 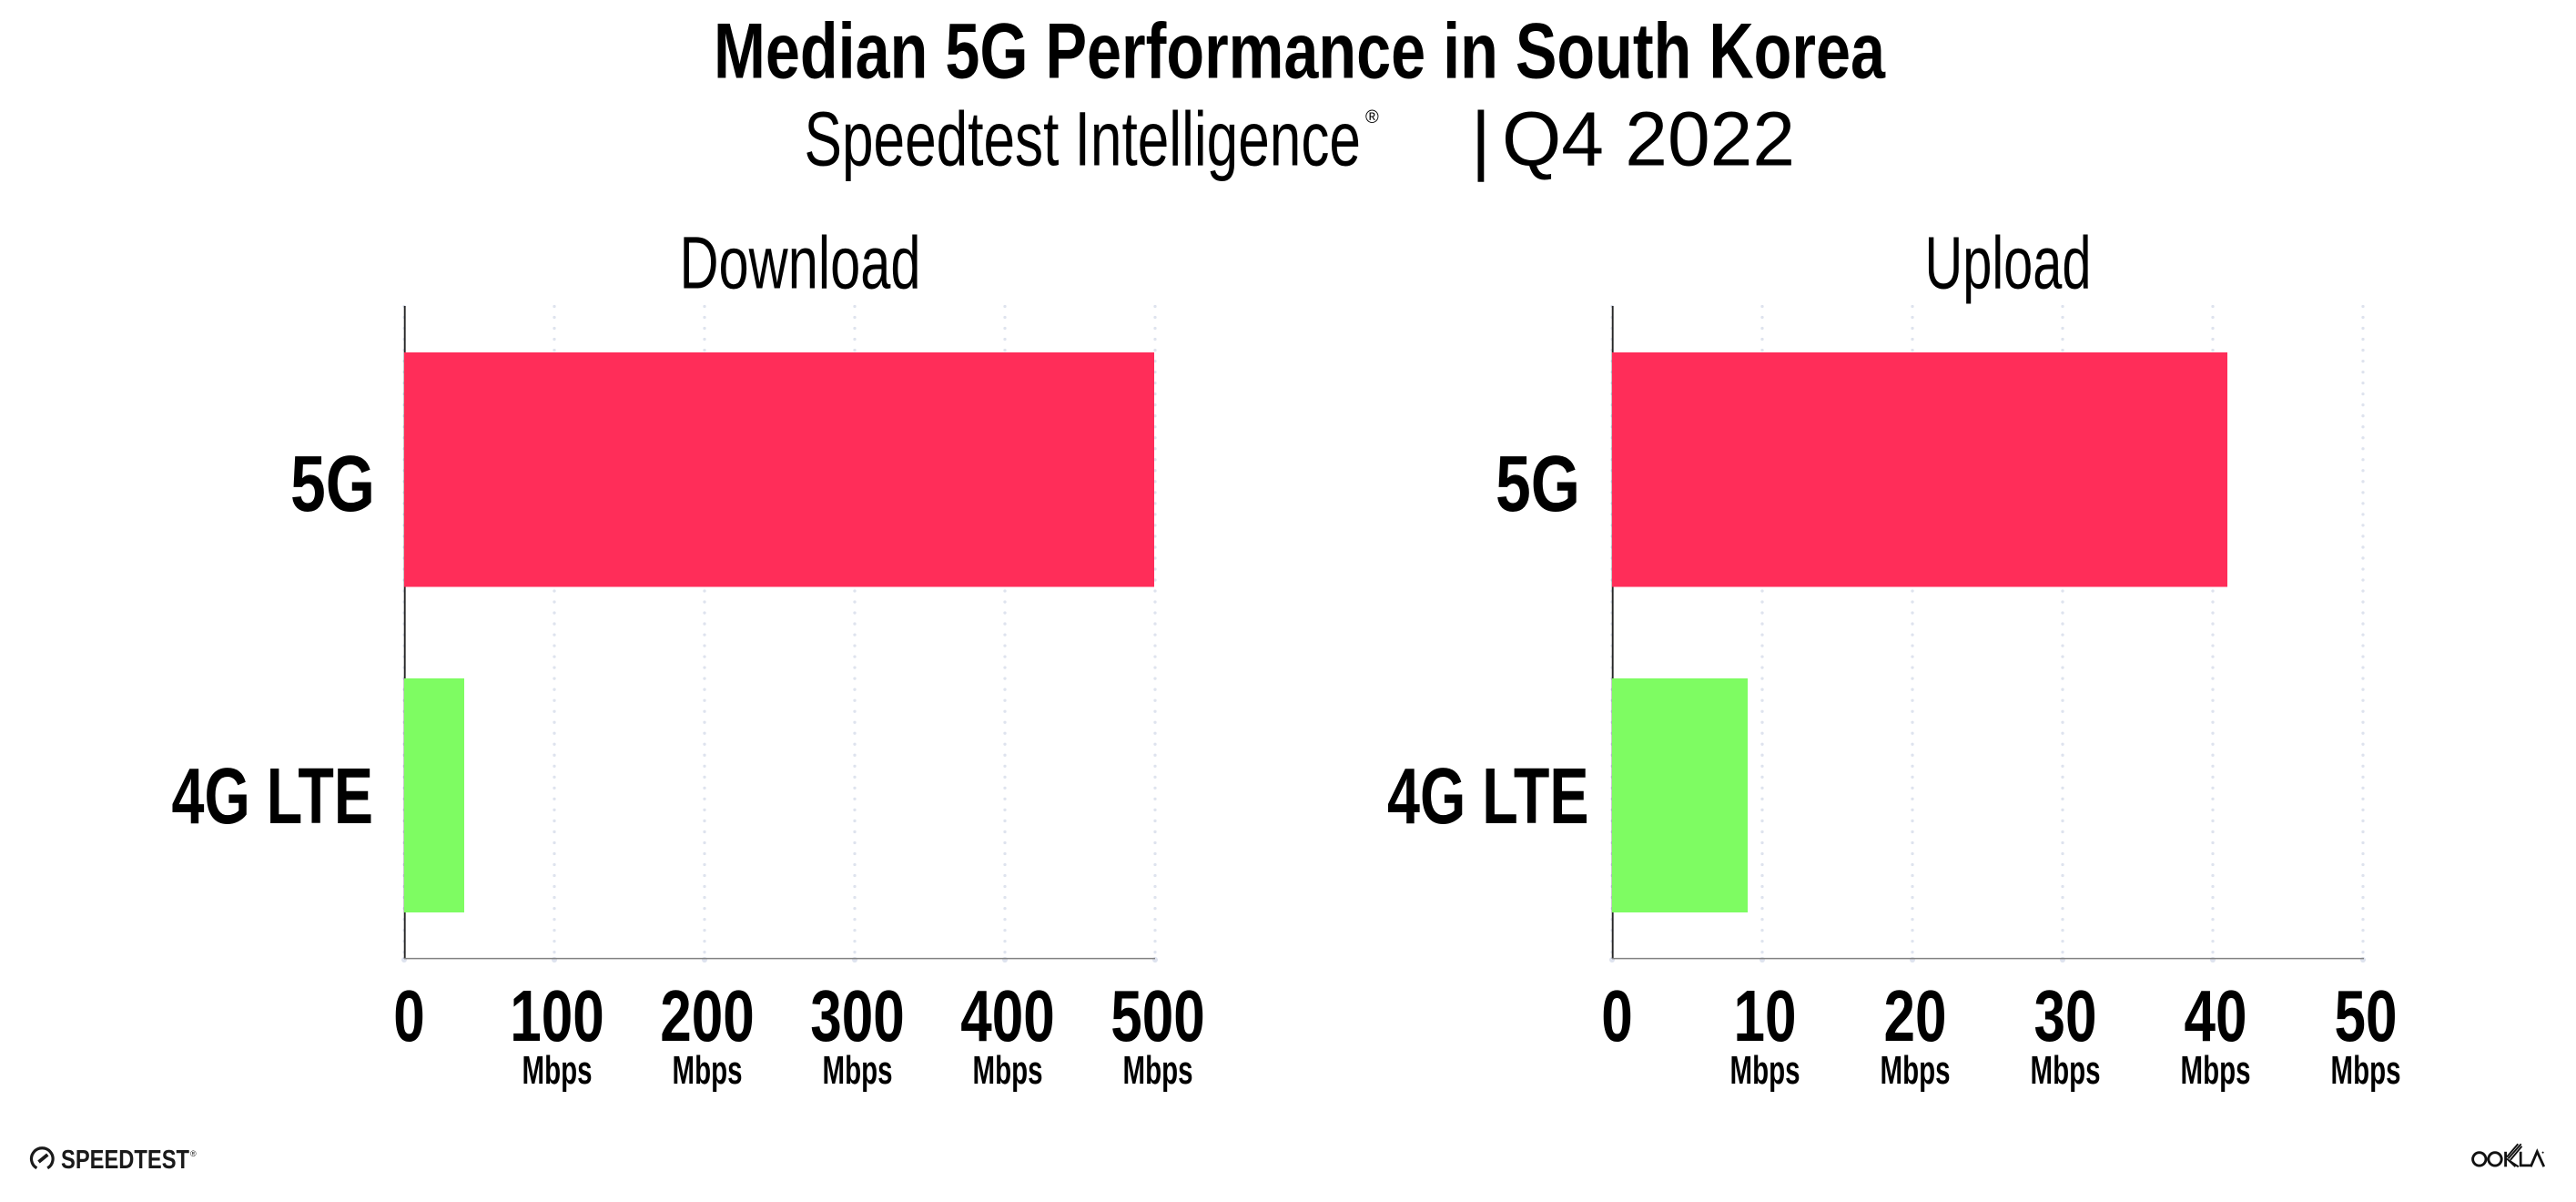 I want to click on svg-text: 50, so click(x=2366, y=1015).